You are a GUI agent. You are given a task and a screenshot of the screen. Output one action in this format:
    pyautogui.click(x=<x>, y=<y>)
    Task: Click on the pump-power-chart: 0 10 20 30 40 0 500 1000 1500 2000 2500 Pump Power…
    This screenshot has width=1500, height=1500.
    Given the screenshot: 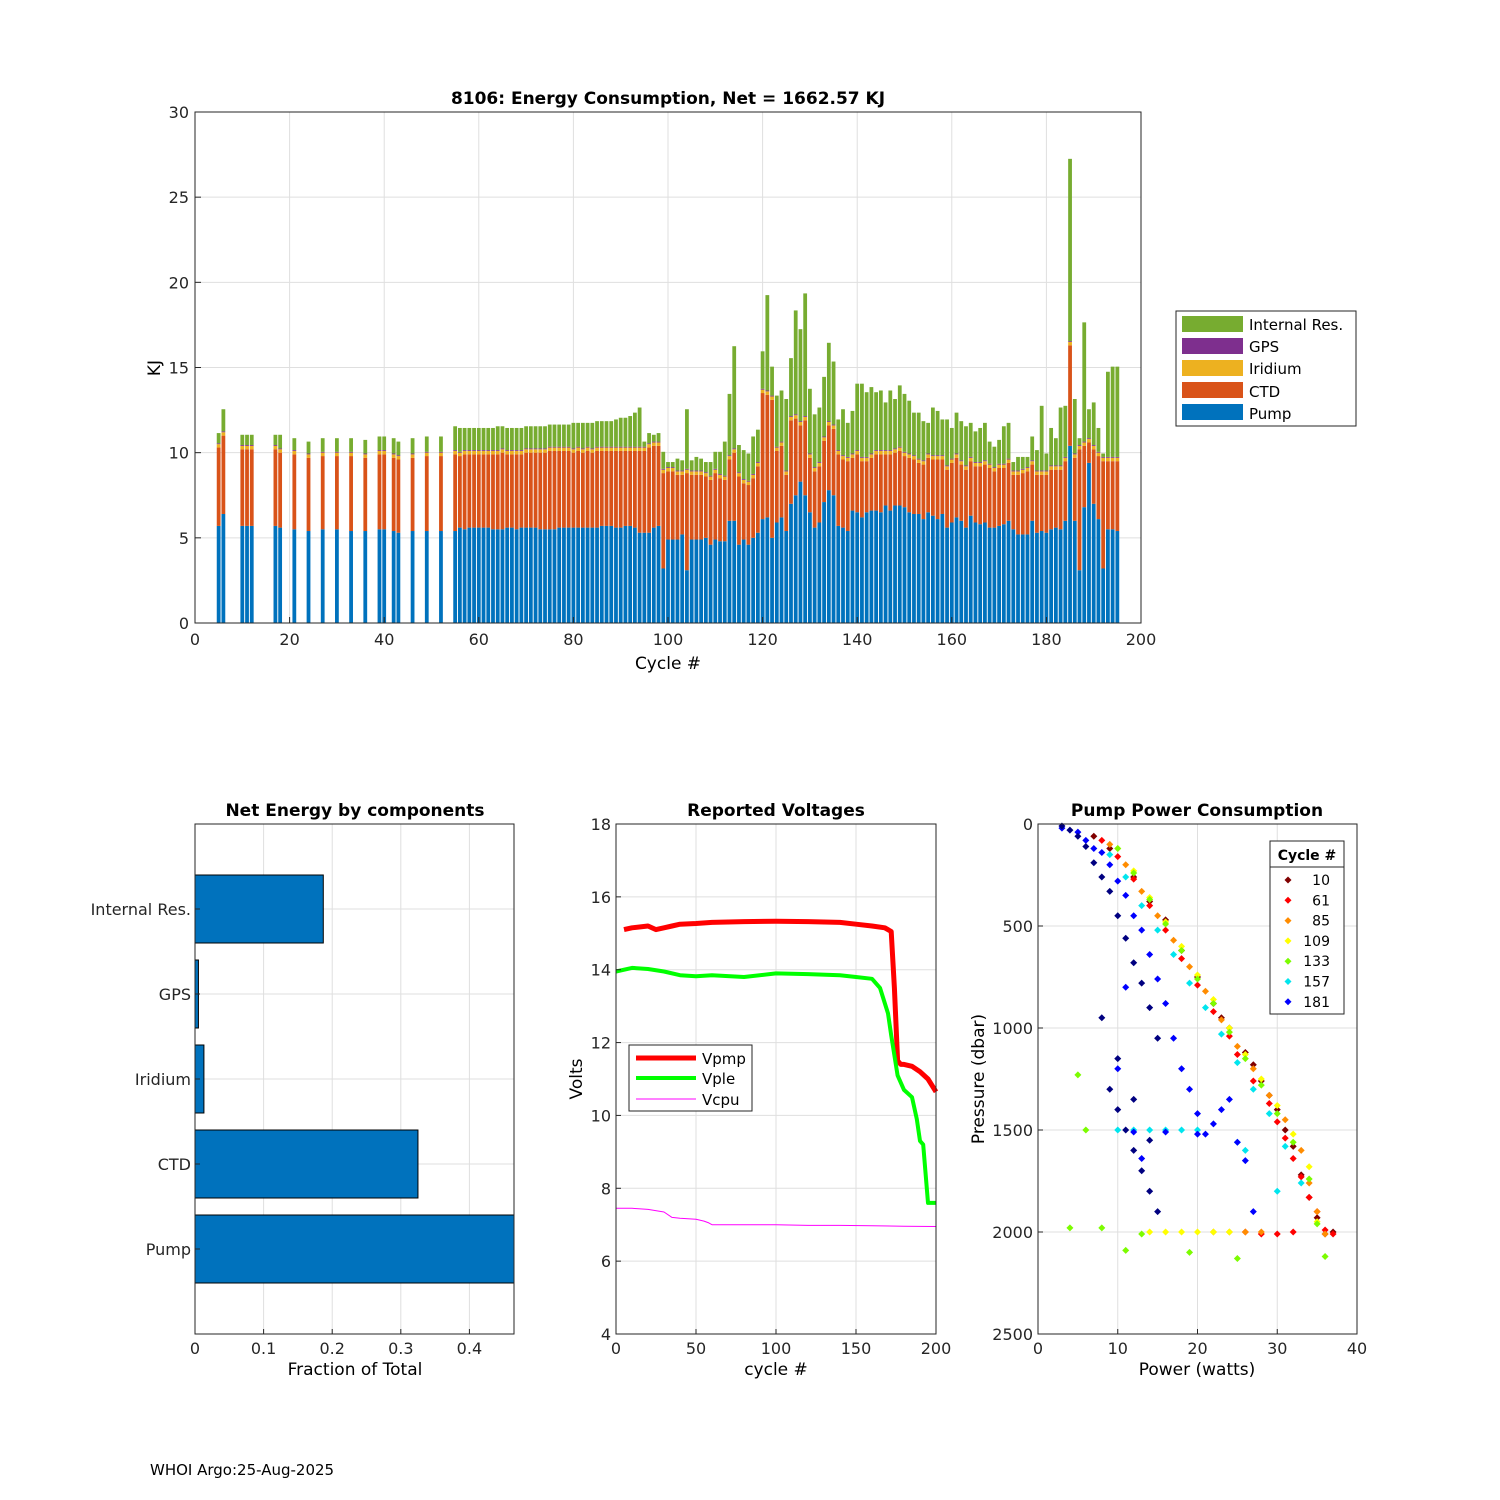 What is the action you would take?
    pyautogui.click(x=1168, y=1090)
    